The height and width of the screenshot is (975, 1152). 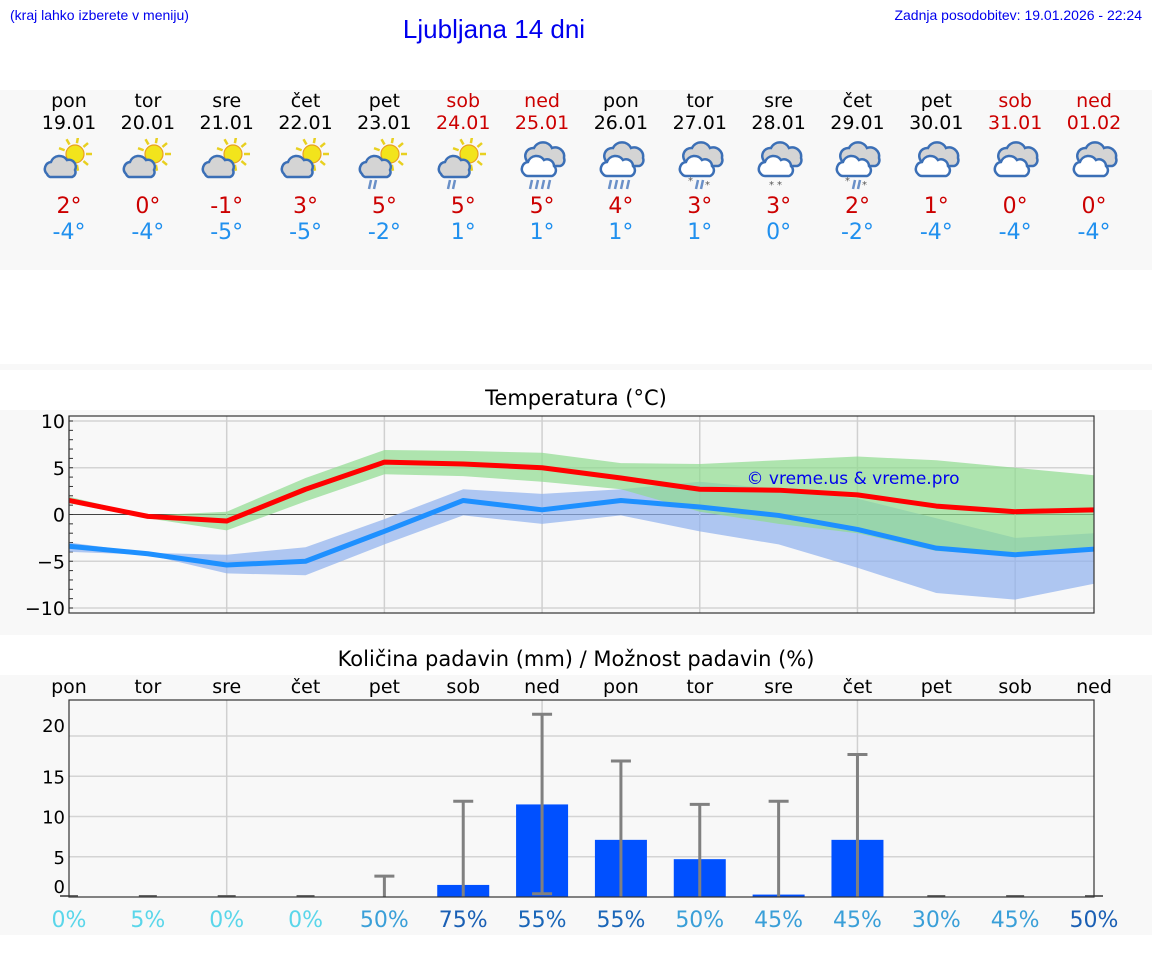 What do you see at coordinates (53, 726) in the screenshot?
I see `y-tick-label: 20` at bounding box center [53, 726].